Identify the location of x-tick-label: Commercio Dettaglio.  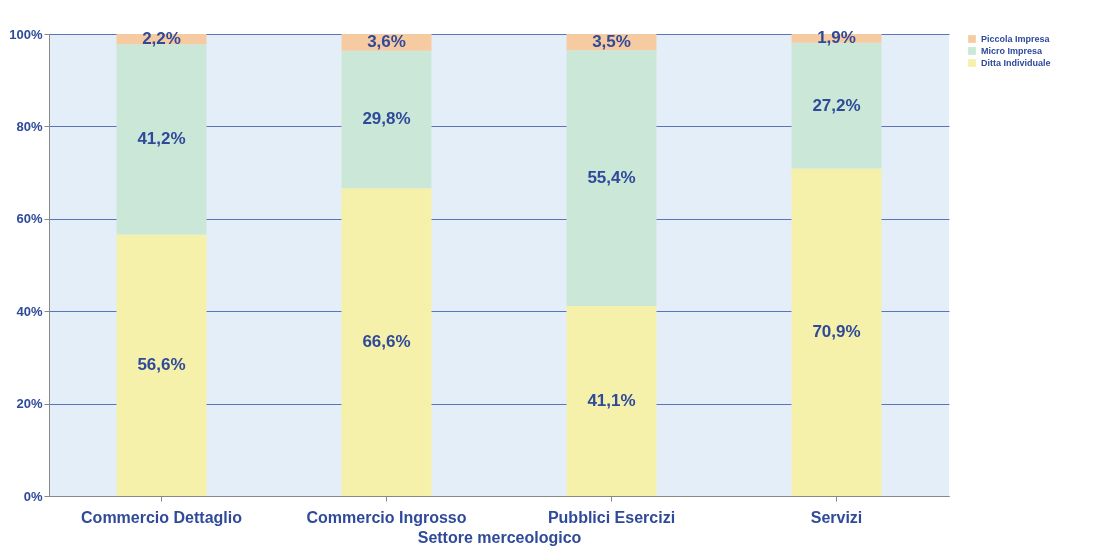
(162, 517).